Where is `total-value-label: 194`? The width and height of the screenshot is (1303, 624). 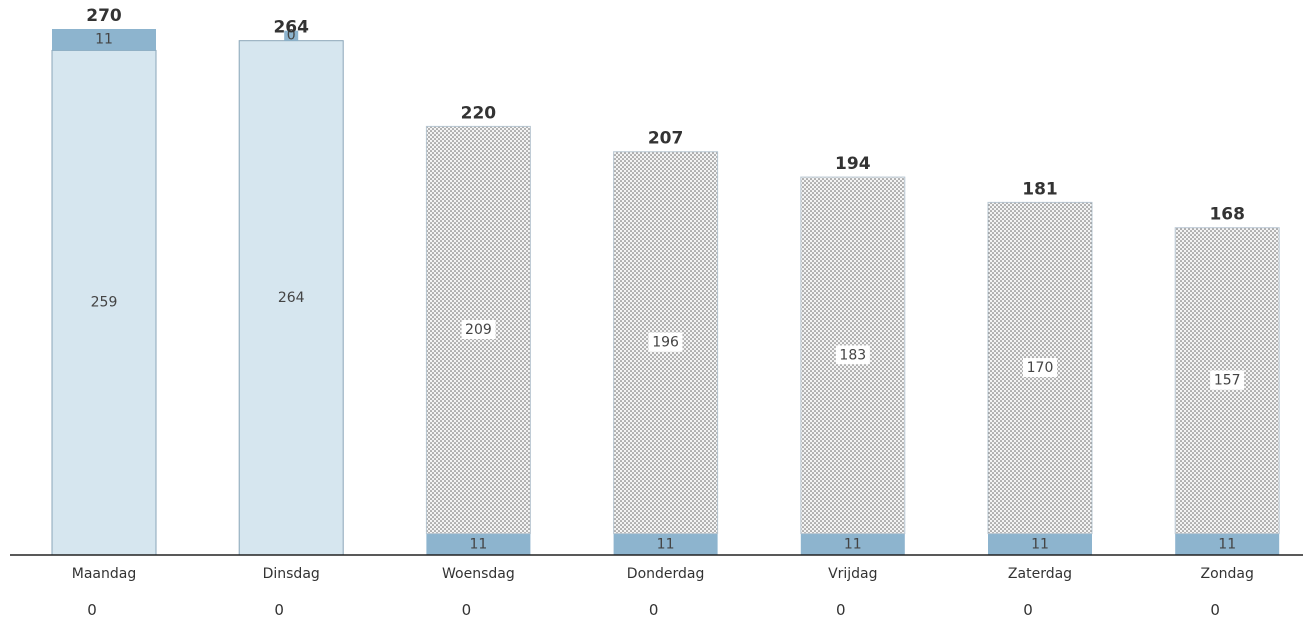 total-value-label: 194 is located at coordinates (853, 164).